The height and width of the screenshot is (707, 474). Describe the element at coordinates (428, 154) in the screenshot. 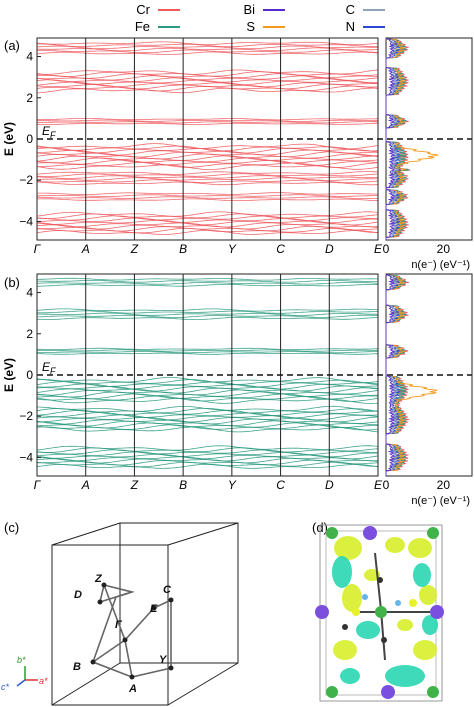

I see `dos-panel-a: 0 20 n(e⁻) (eV⁻¹)` at that location.